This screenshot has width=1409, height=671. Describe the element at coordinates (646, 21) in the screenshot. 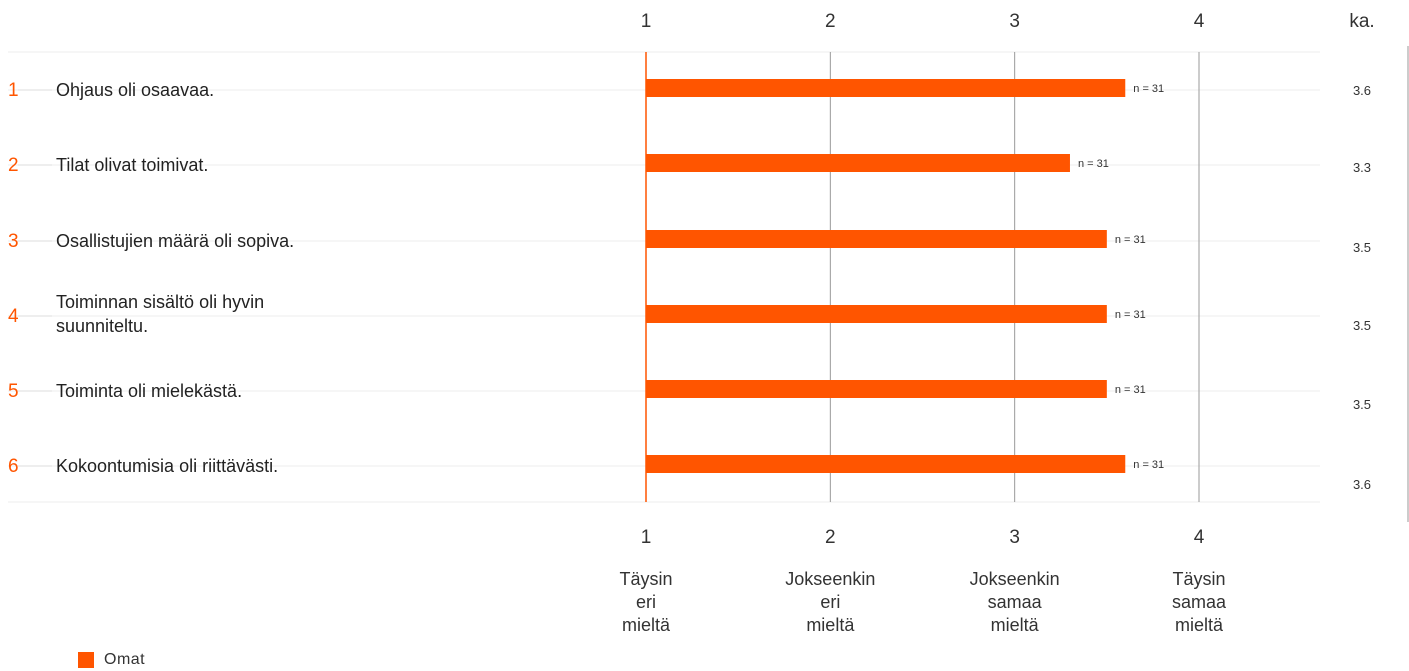

I see `x-tick-label-top: 1` at that location.